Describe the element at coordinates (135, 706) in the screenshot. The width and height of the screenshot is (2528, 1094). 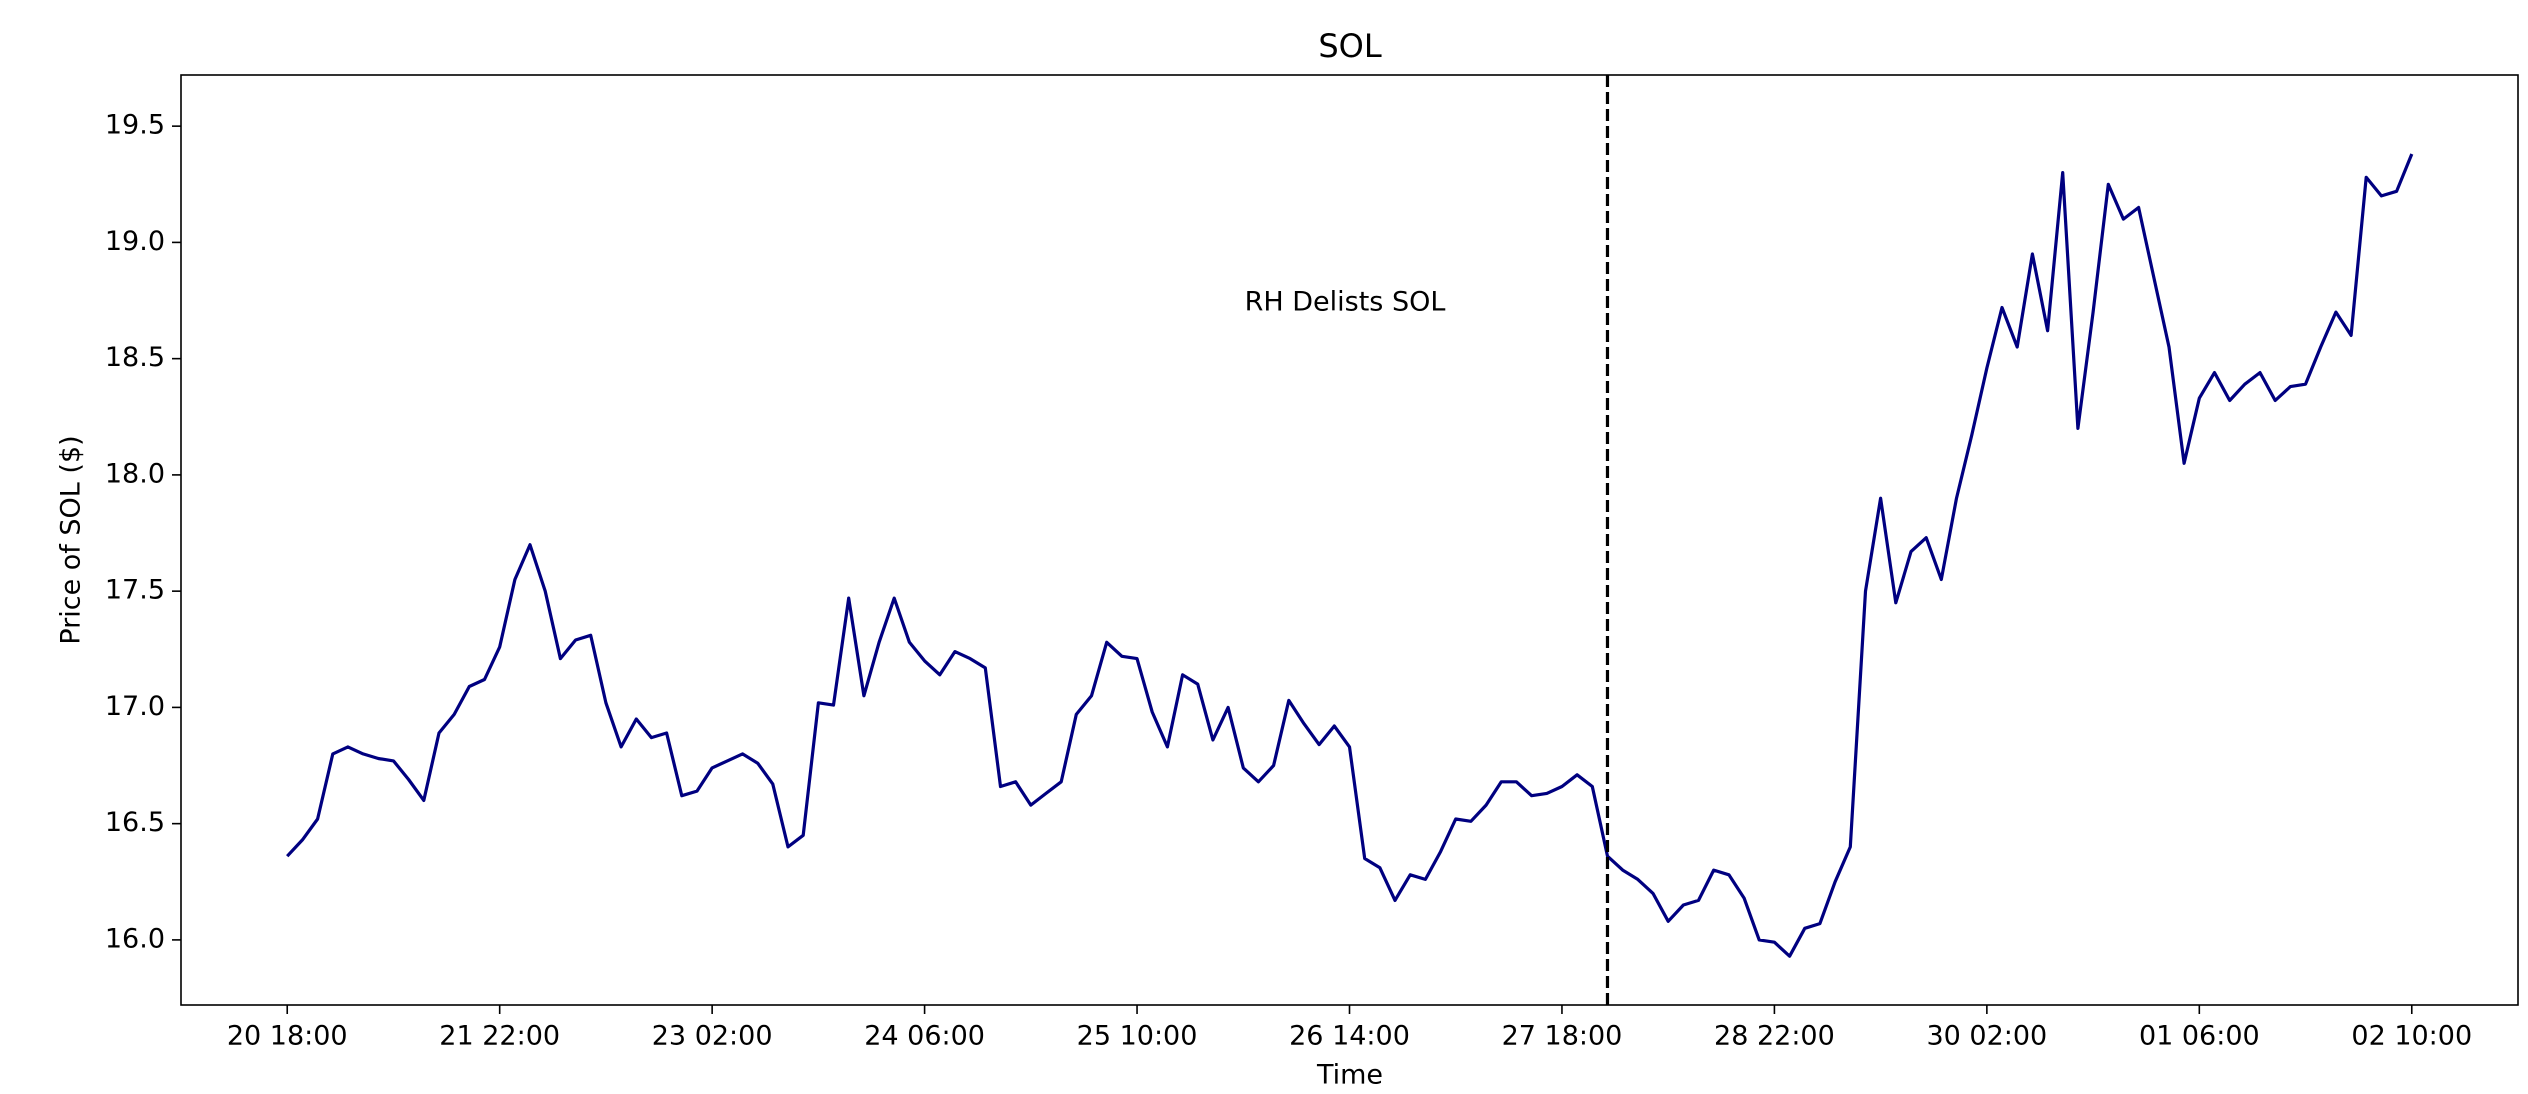
I see `y-tick-label: 17.0` at that location.